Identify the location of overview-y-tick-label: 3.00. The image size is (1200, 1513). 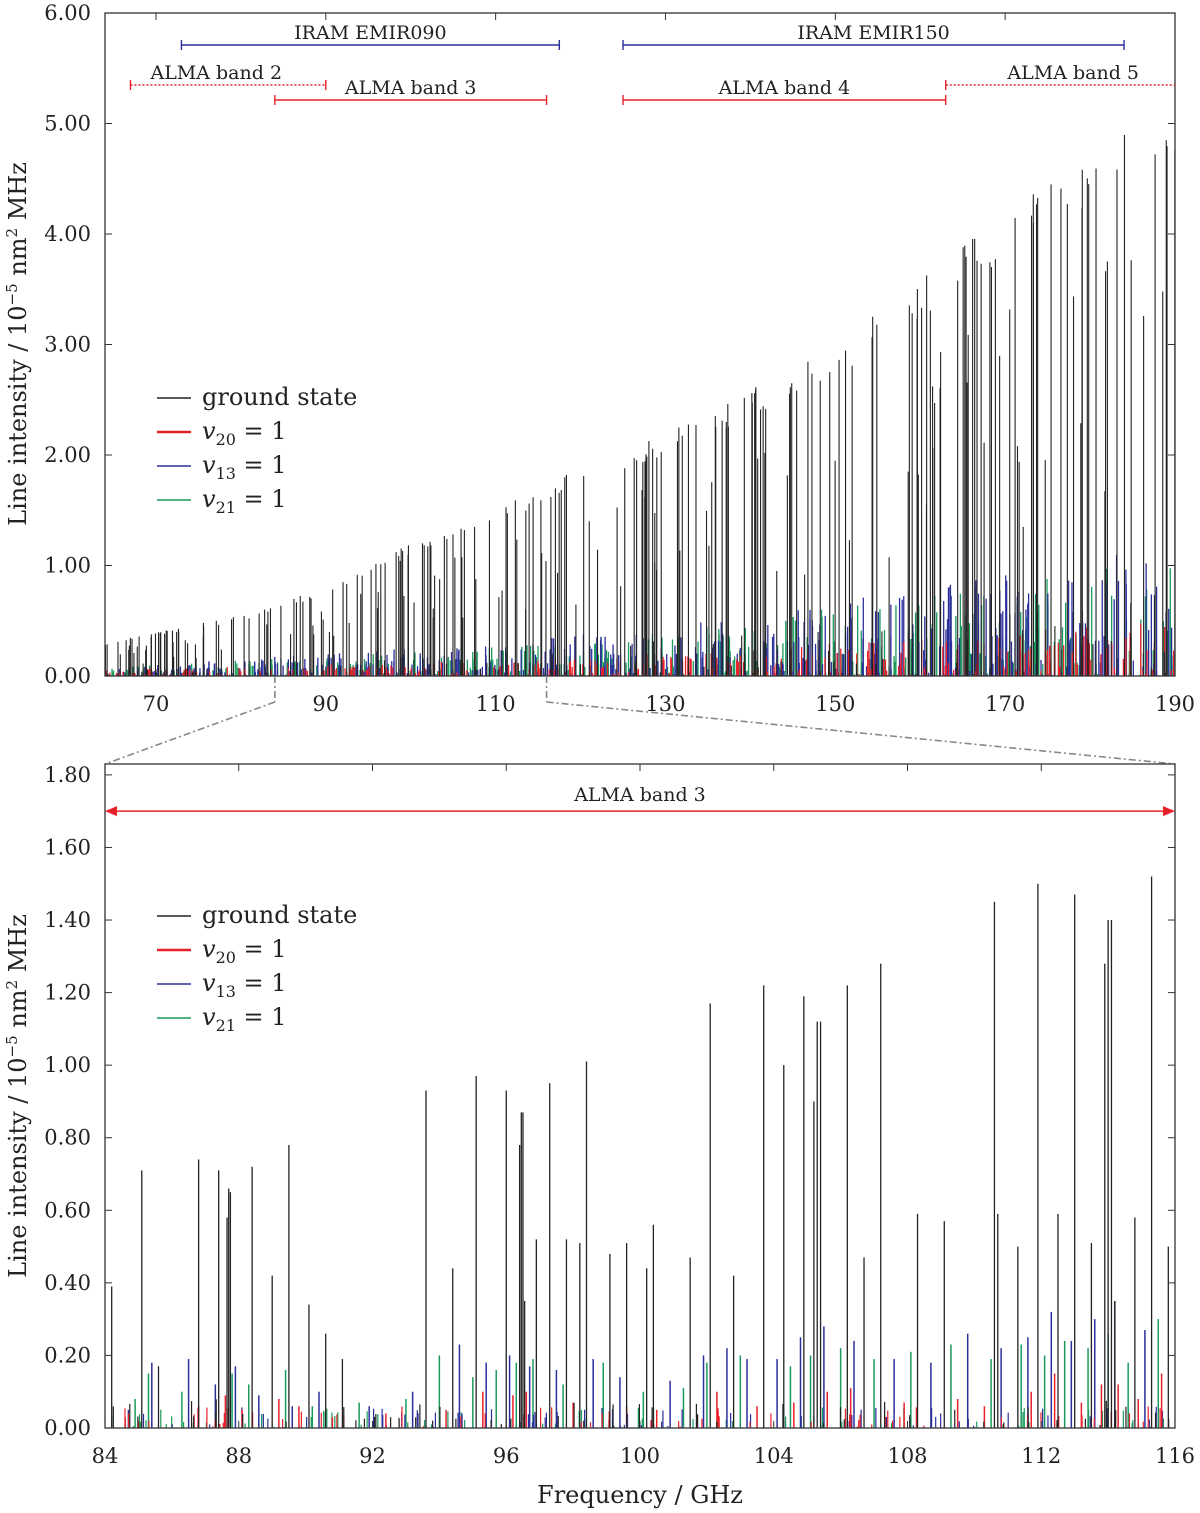
(67, 345).